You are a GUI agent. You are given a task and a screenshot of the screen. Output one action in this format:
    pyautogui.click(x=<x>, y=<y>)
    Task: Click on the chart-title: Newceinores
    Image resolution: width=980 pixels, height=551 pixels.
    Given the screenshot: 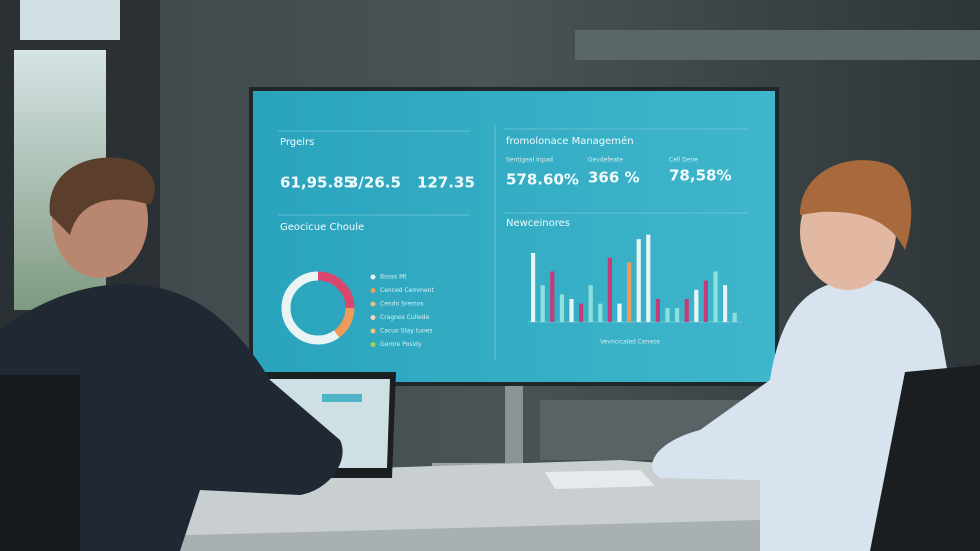 What is the action you would take?
    pyautogui.click(x=538, y=223)
    